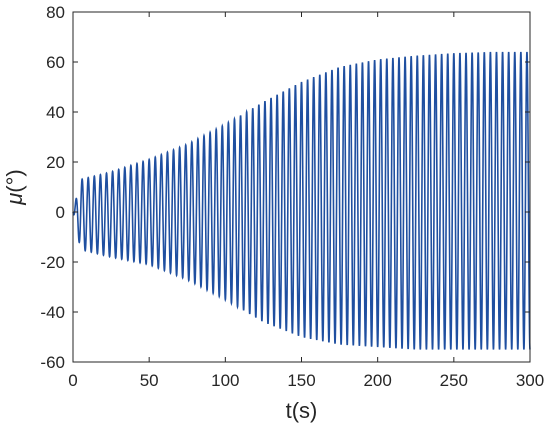 The image size is (550, 431). Describe the element at coordinates (14, 199) in the screenshot. I see `y-axis-label-symbol: μ` at that location.